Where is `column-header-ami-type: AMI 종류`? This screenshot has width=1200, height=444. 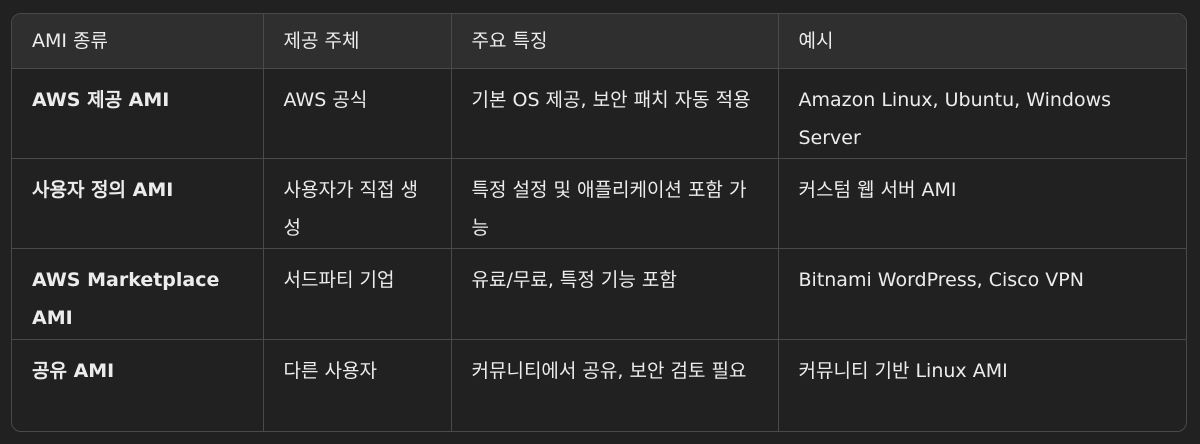
column-header-ami-type: AMI 종류 is located at coordinates (138, 41).